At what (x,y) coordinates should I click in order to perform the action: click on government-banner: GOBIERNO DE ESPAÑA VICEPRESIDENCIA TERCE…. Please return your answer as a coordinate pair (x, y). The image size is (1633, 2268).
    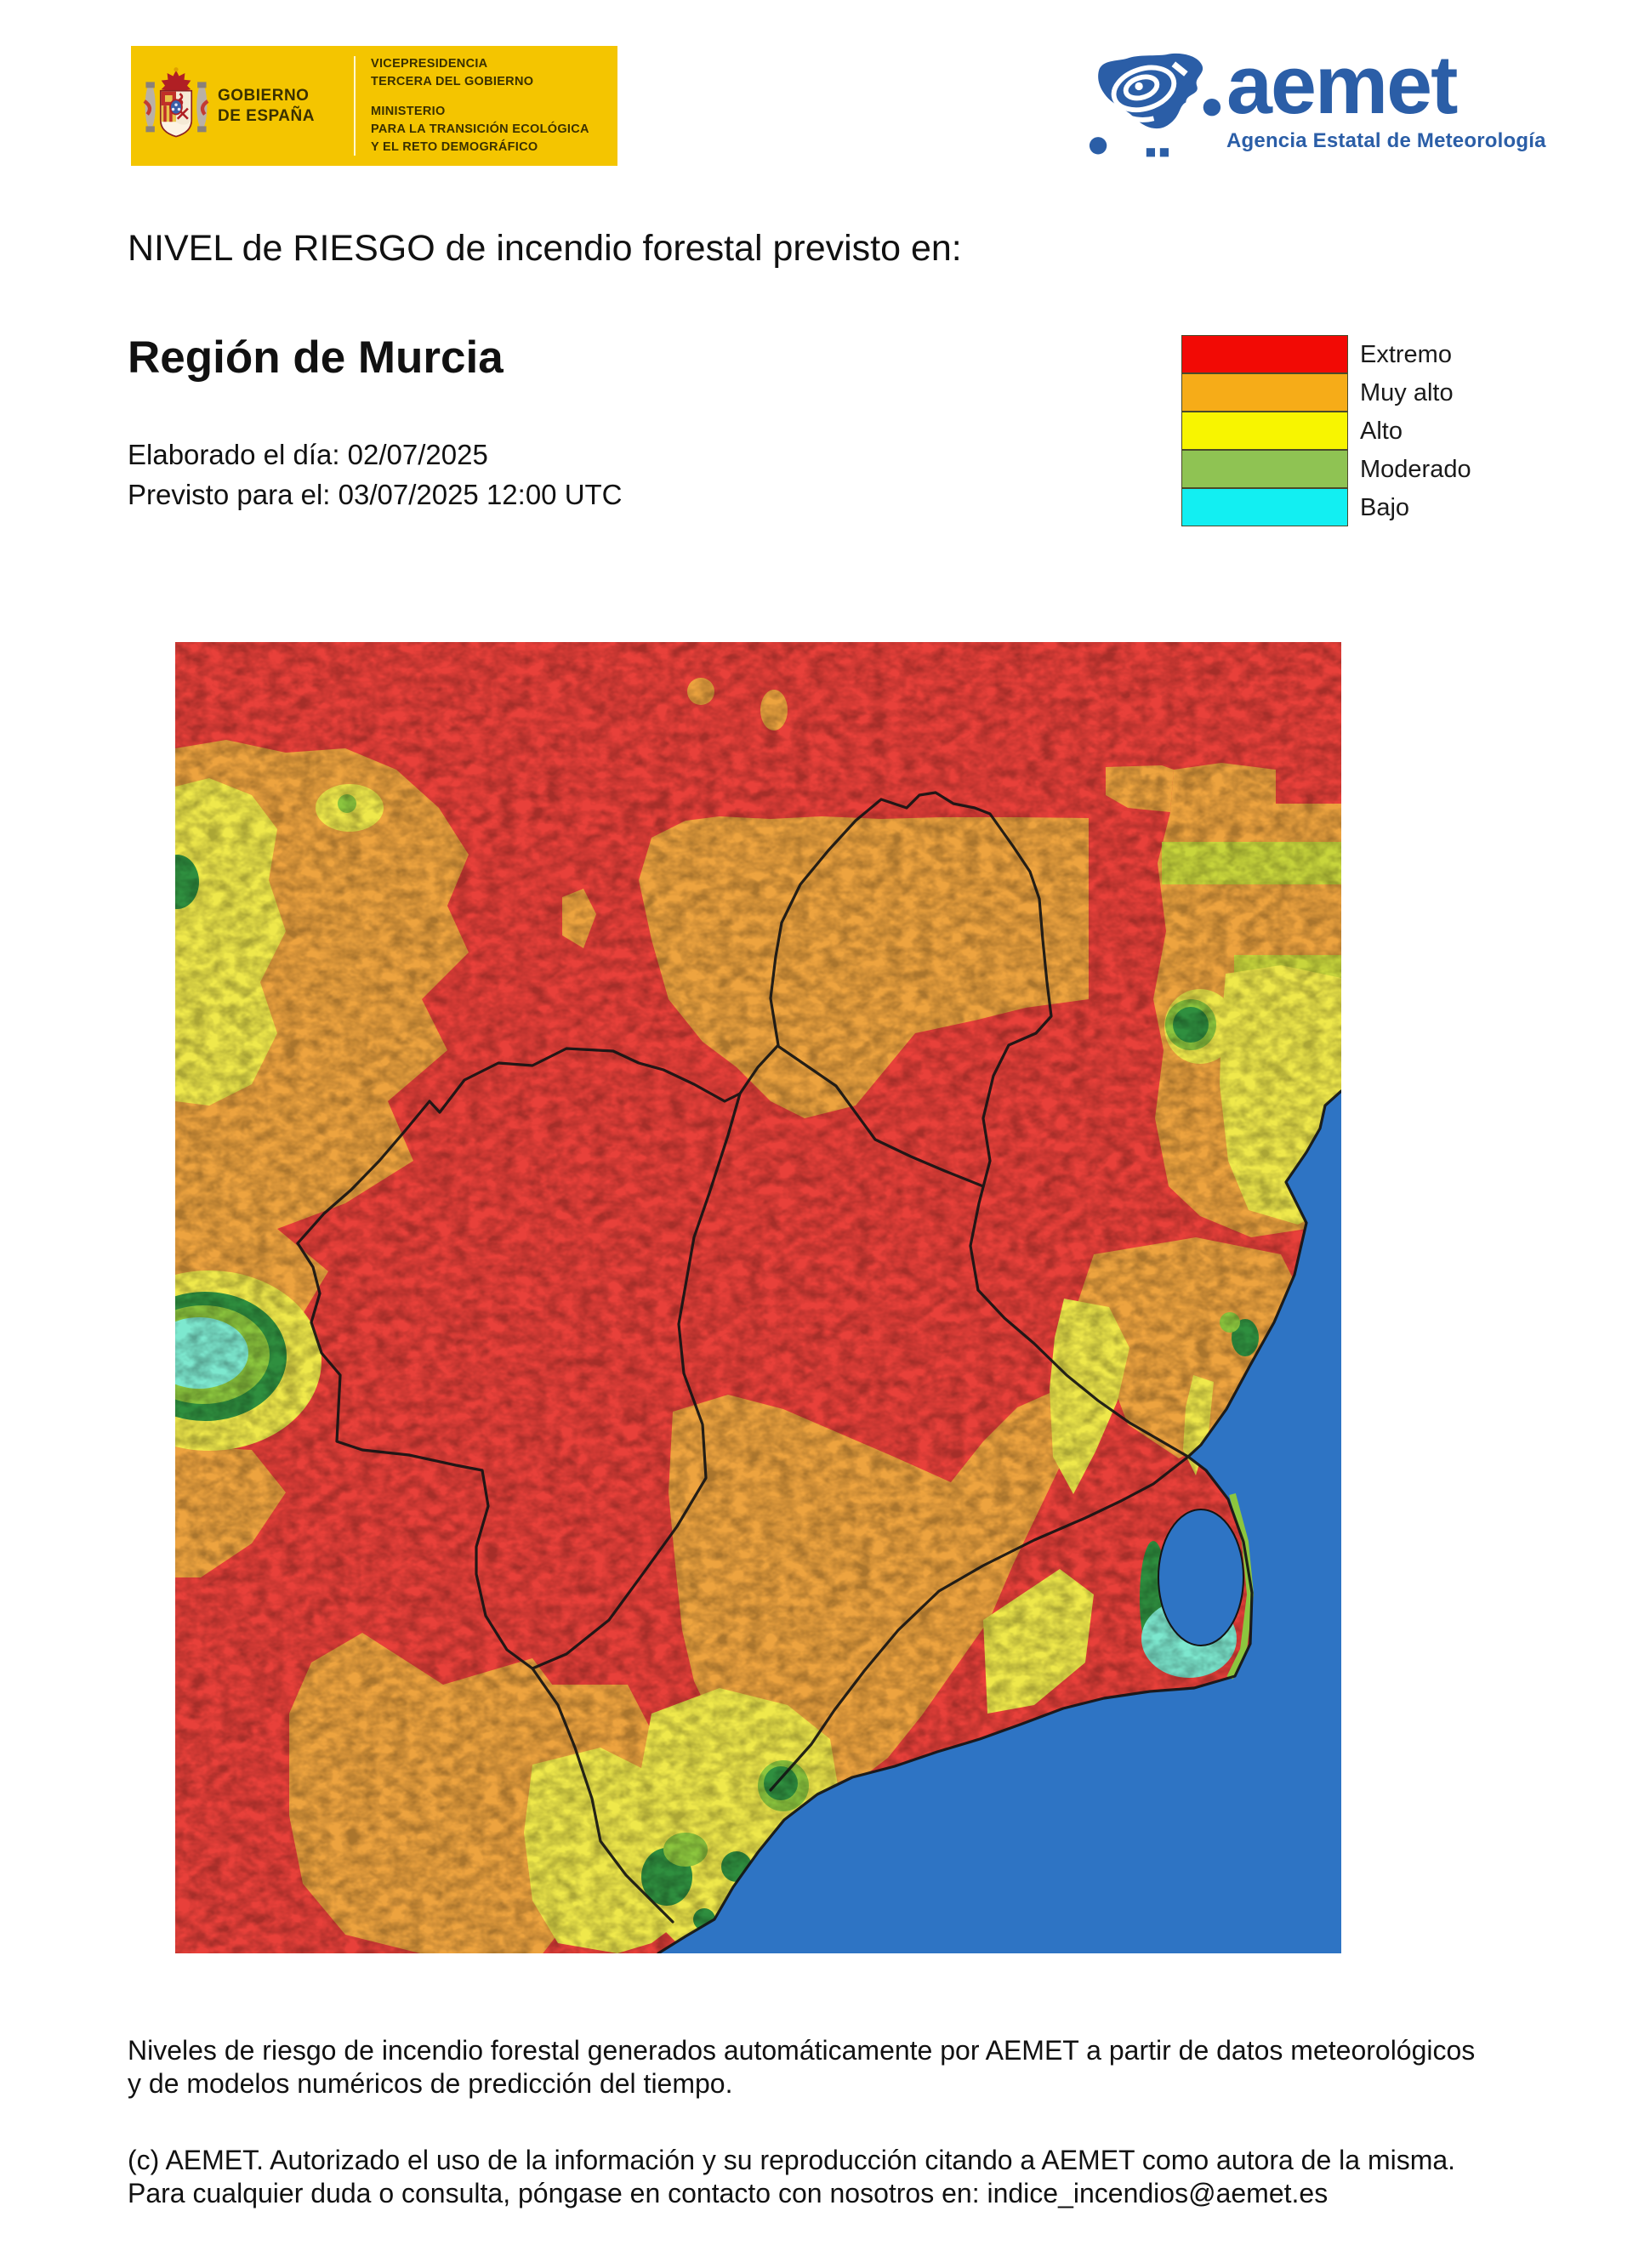
    Looking at the image, I should click on (374, 106).